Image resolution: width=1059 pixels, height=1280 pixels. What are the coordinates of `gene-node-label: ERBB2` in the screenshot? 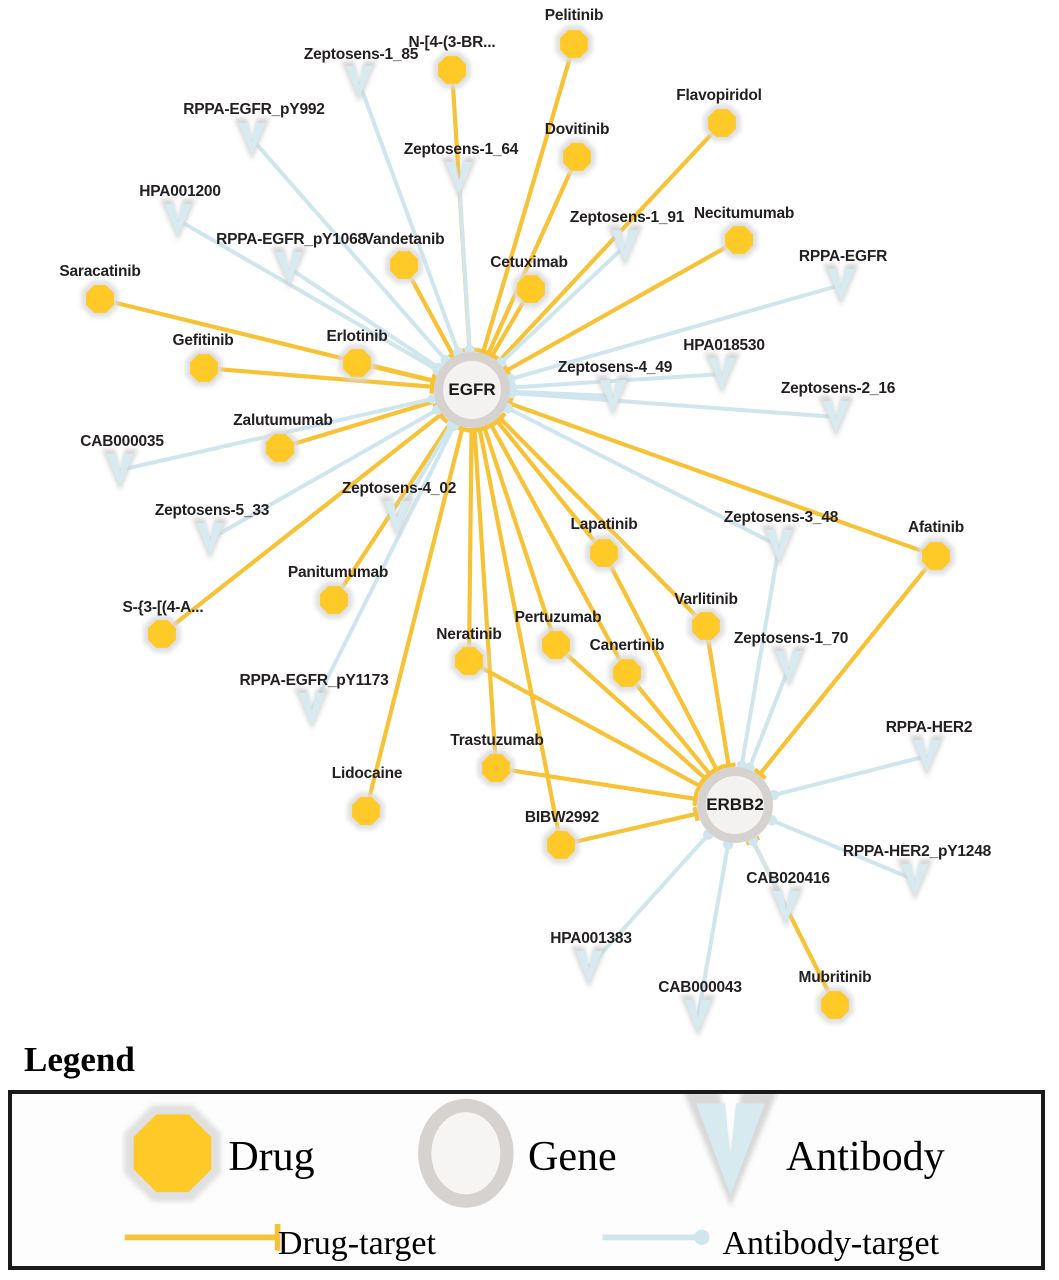 It's located at (735, 804).